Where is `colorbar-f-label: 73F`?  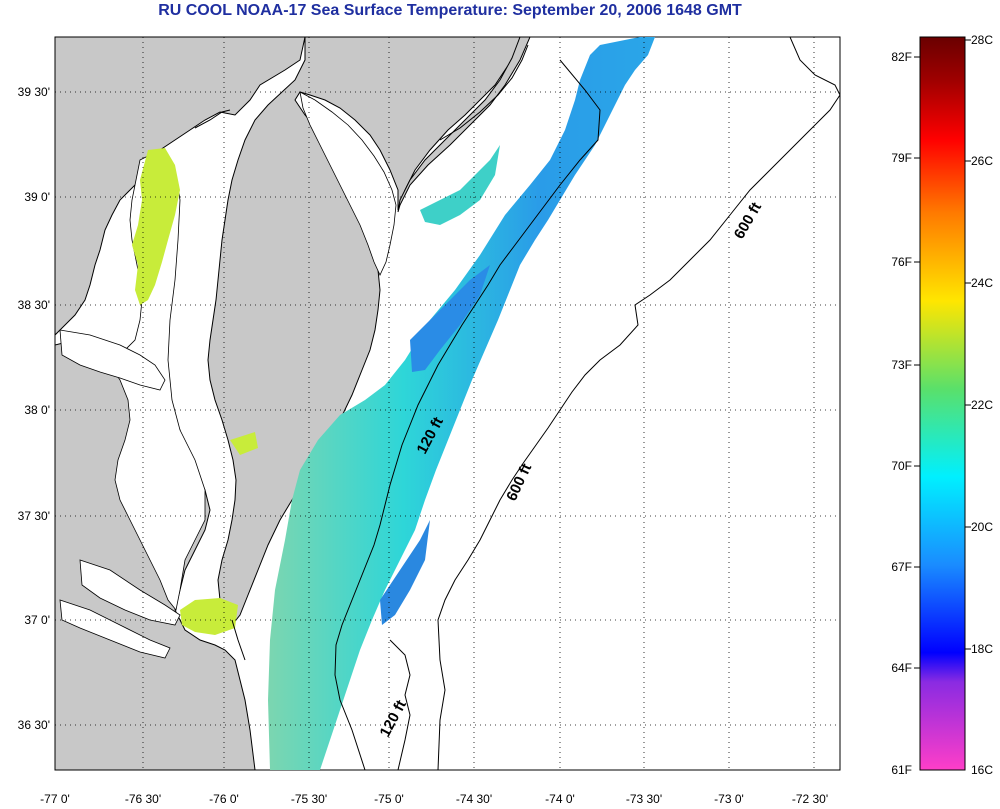 colorbar-f-label: 73F is located at coordinates (901, 365).